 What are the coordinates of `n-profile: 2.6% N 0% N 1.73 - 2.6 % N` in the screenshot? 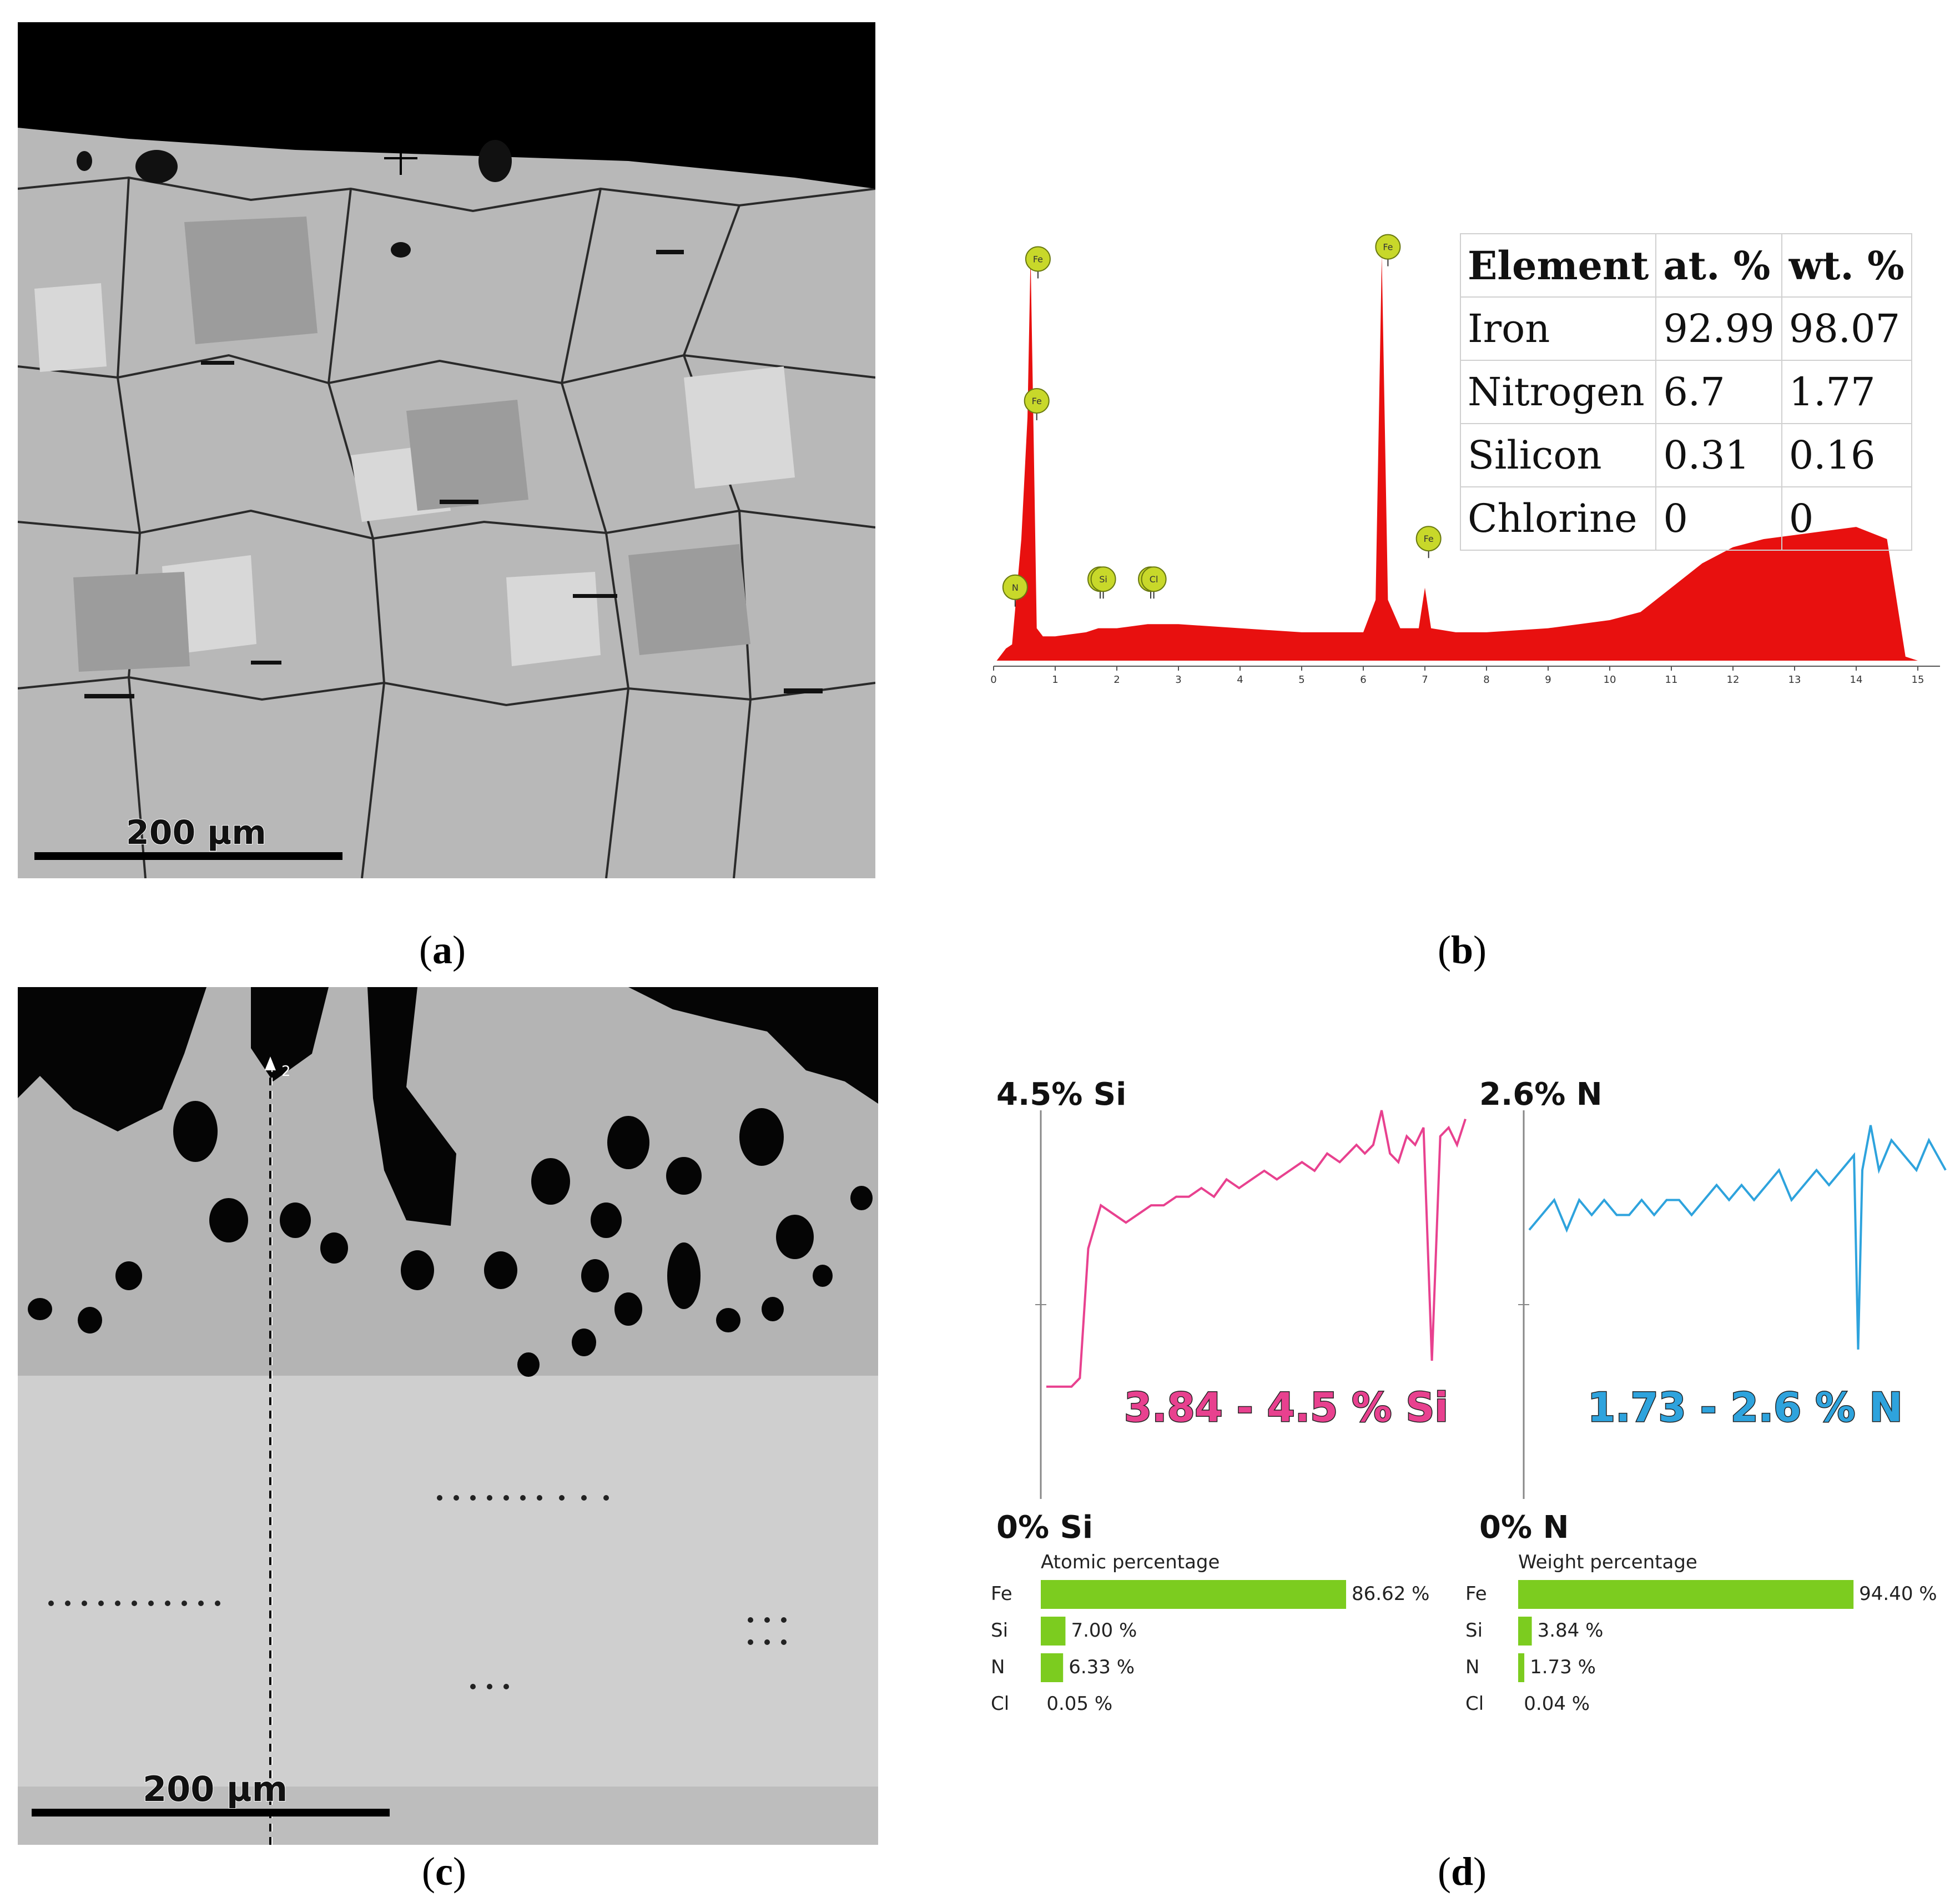 It's located at (1713, 1311).